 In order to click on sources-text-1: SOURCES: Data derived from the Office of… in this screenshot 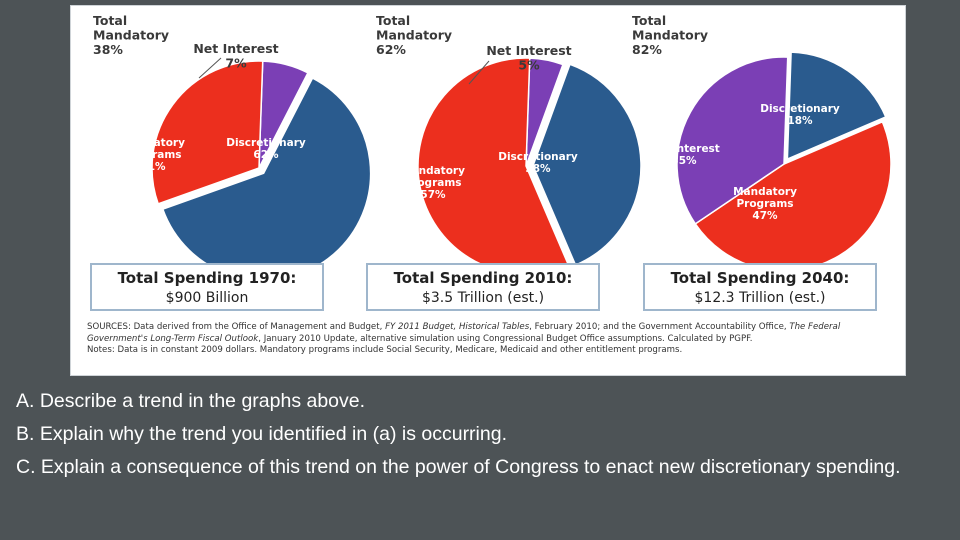, I will do `click(236, 327)`.